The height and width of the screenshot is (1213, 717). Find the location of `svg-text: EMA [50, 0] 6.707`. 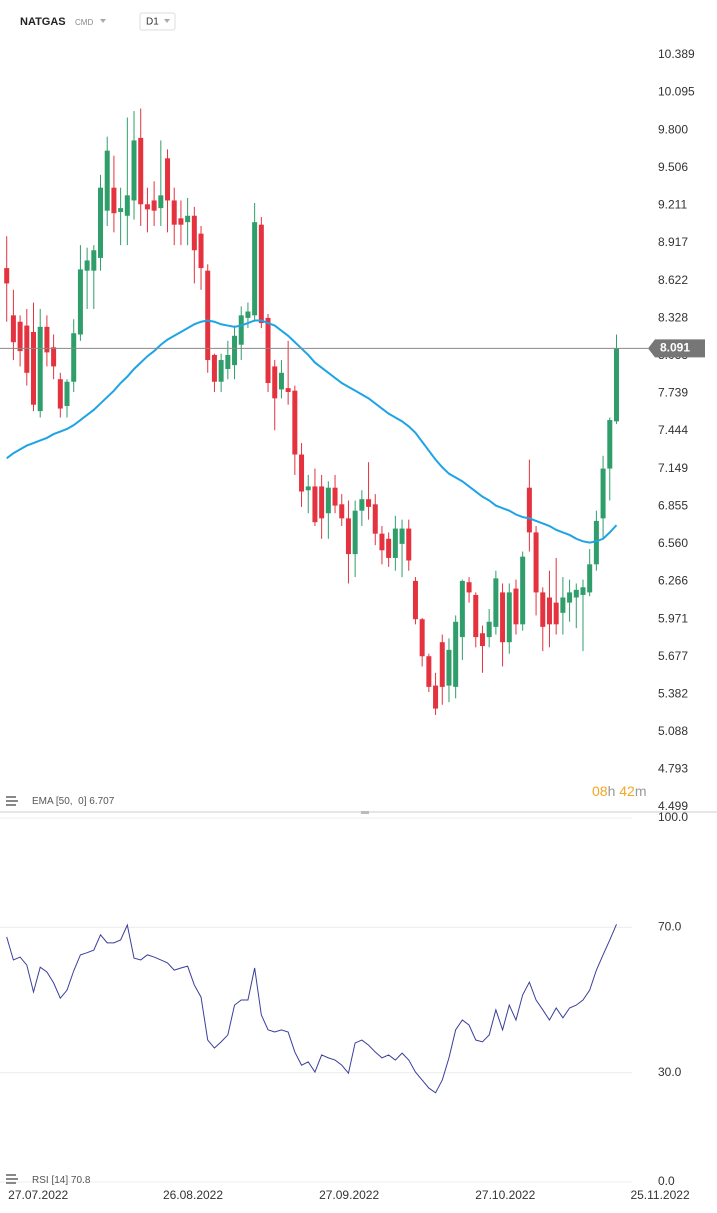

svg-text: EMA [50, 0] 6.707 is located at coordinates (73, 801).